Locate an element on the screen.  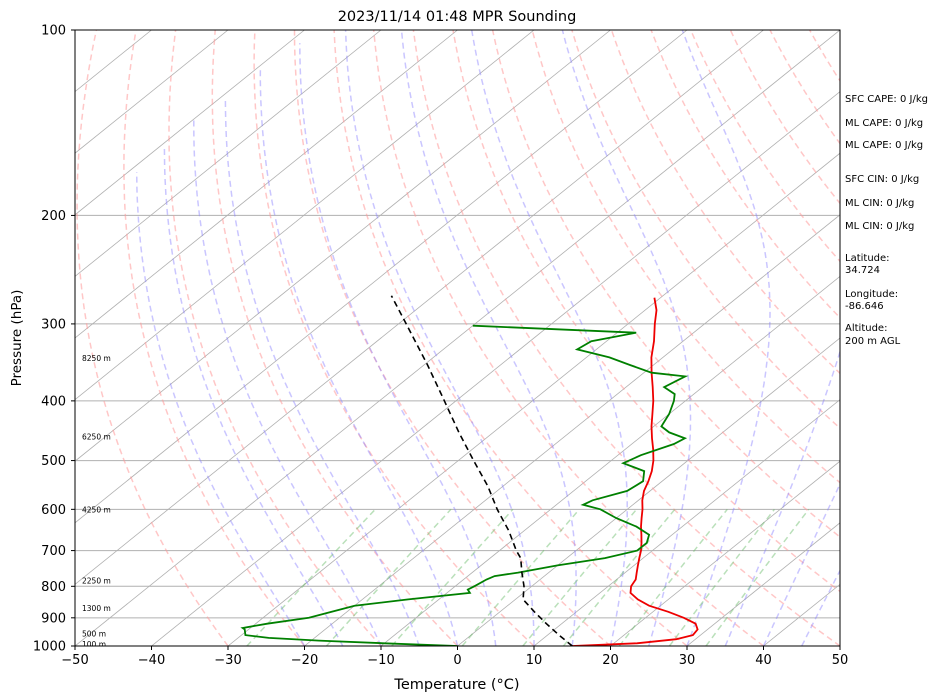
height-label: 2250 m is located at coordinates (96, 581).